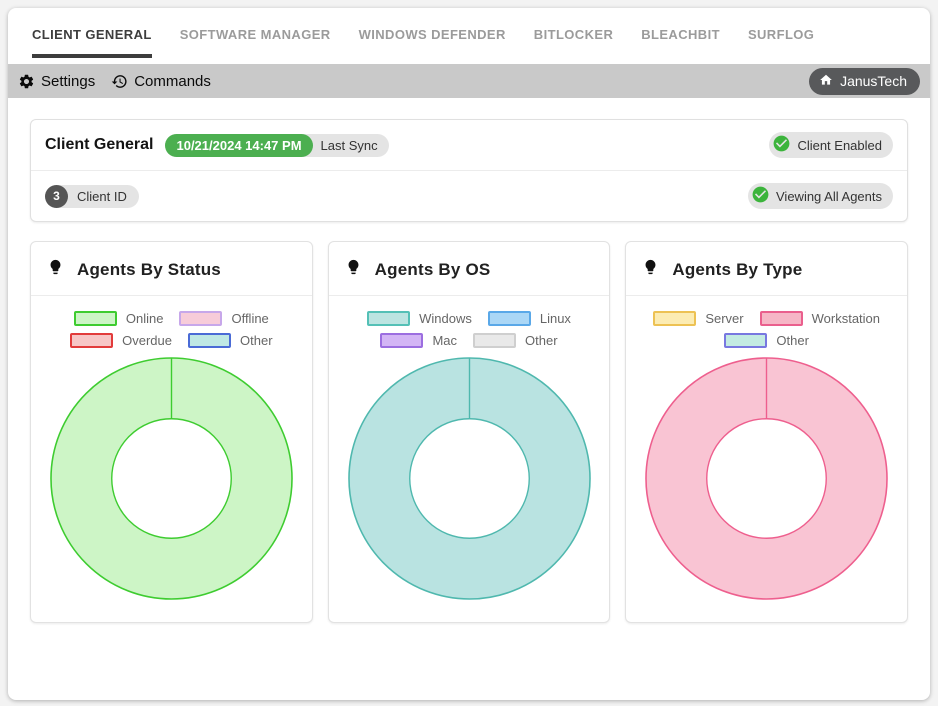 The height and width of the screenshot is (706, 938). I want to click on donut-chart-status, so click(171, 478).